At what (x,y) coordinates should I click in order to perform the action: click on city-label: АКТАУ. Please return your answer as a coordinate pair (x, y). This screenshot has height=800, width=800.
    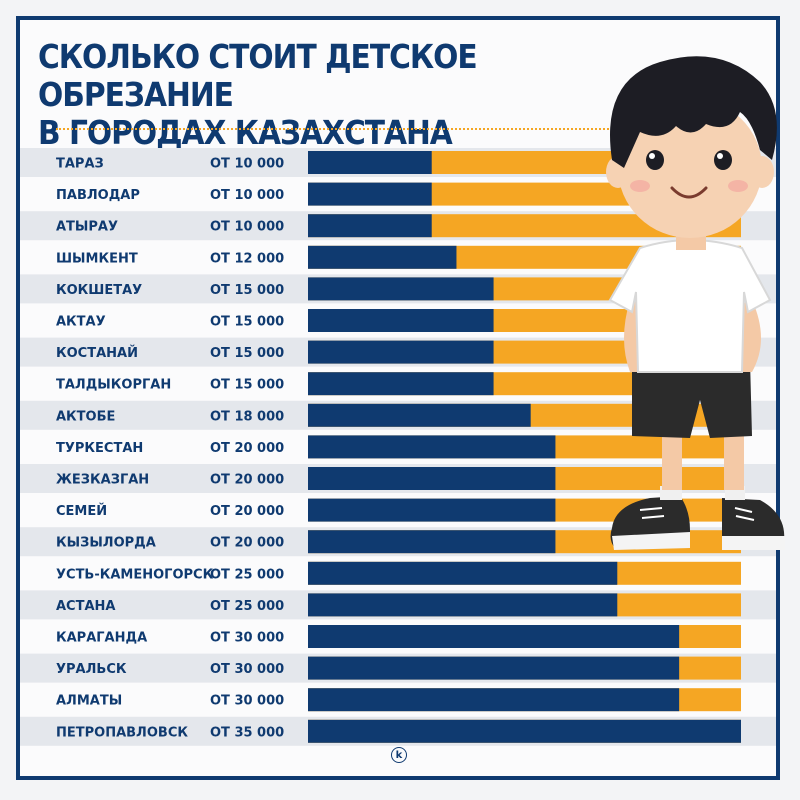
    Looking at the image, I should click on (81, 322).